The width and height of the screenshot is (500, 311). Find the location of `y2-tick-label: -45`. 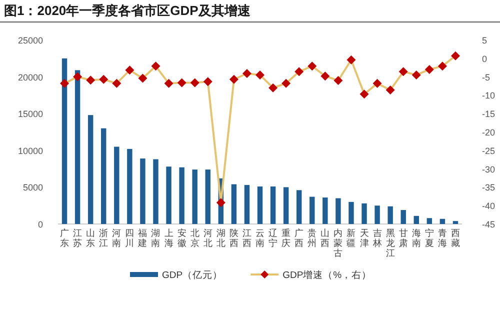

y2-tick-label: -45 is located at coordinates (489, 225).